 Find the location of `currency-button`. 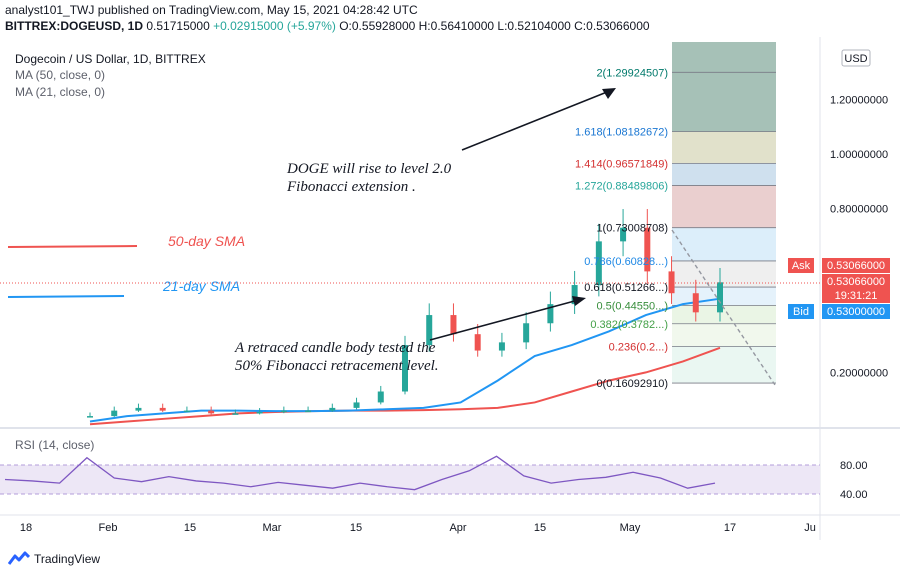

currency-button is located at coordinates (856, 58).